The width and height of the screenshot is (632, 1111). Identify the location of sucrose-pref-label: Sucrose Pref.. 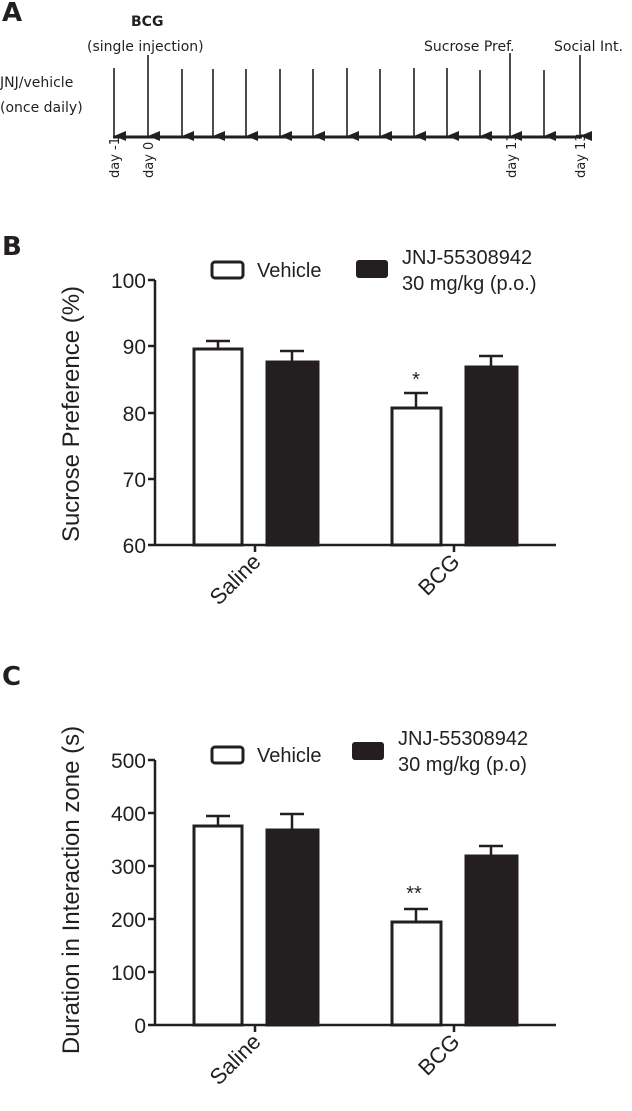
(469, 47).